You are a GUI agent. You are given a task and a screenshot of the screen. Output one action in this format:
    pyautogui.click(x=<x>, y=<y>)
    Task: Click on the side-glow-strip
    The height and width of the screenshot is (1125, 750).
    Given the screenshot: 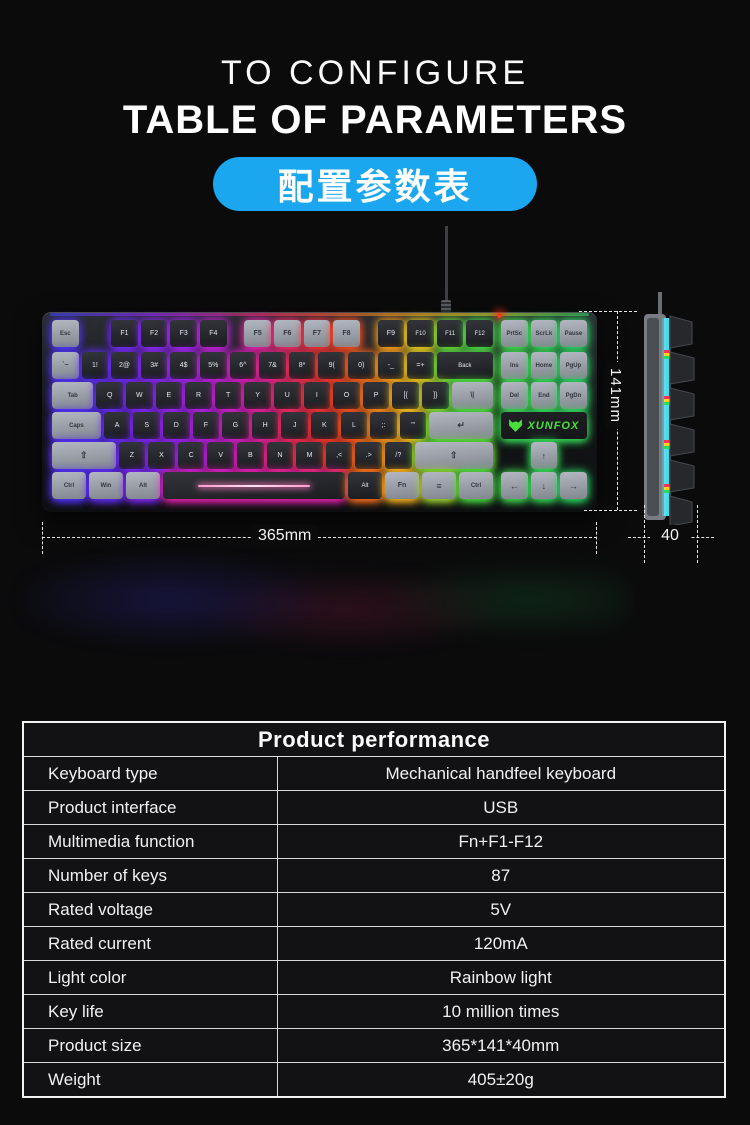 What is the action you would take?
    pyautogui.click(x=666, y=417)
    